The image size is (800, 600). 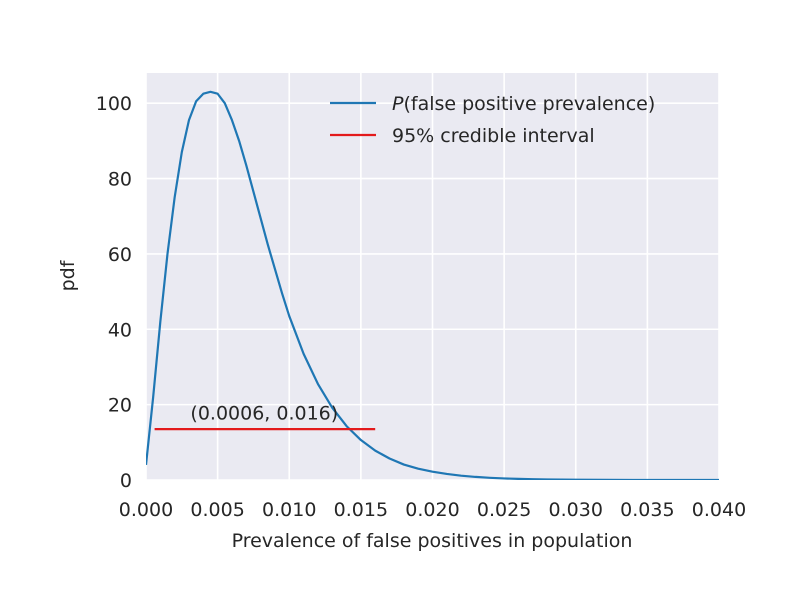 What do you see at coordinates (529, 104) in the screenshot?
I see `legend-label-rest: (false positive prevalence)` at bounding box center [529, 104].